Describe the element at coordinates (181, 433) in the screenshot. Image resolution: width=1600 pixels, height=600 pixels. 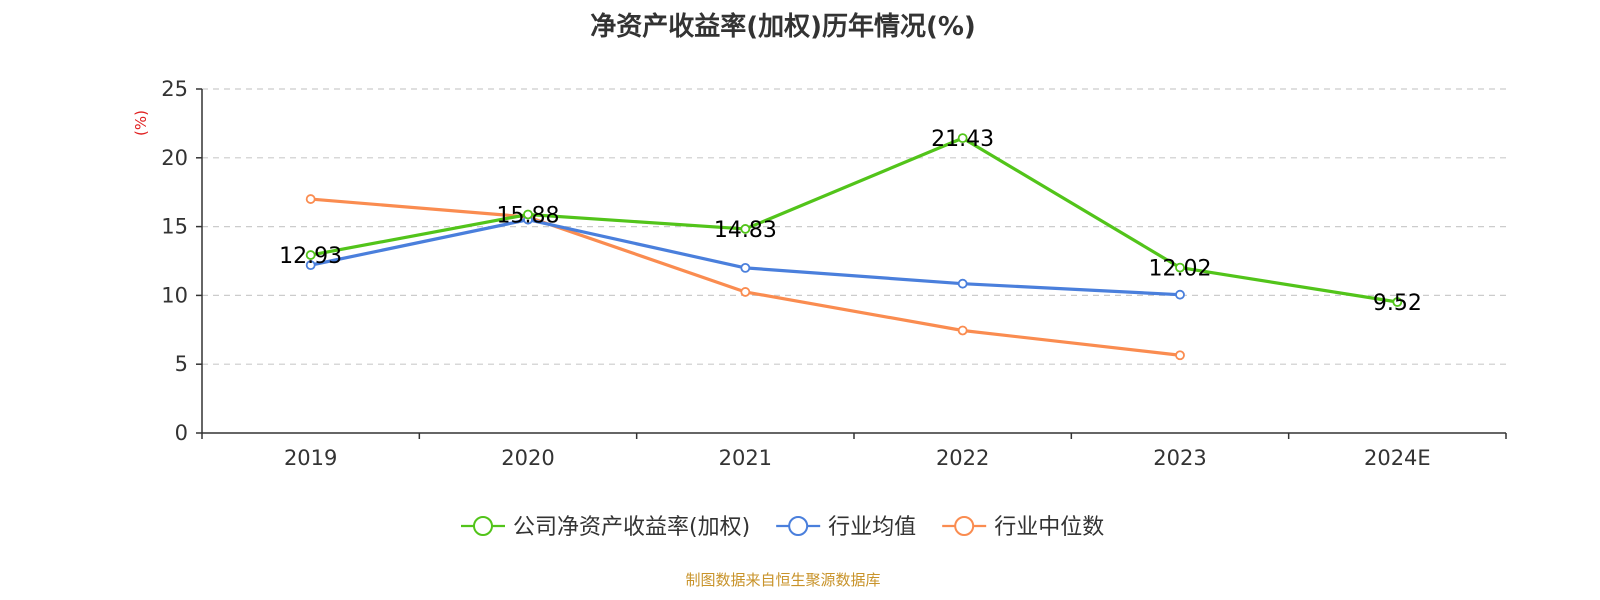
I see `y-tick-label: 0` at that location.